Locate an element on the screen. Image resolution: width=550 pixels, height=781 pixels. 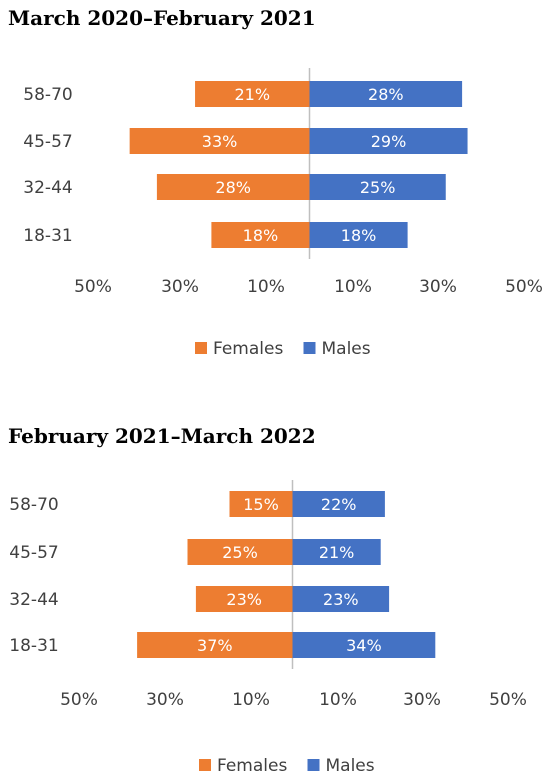
data-label: 29% is located at coordinates (389, 141).